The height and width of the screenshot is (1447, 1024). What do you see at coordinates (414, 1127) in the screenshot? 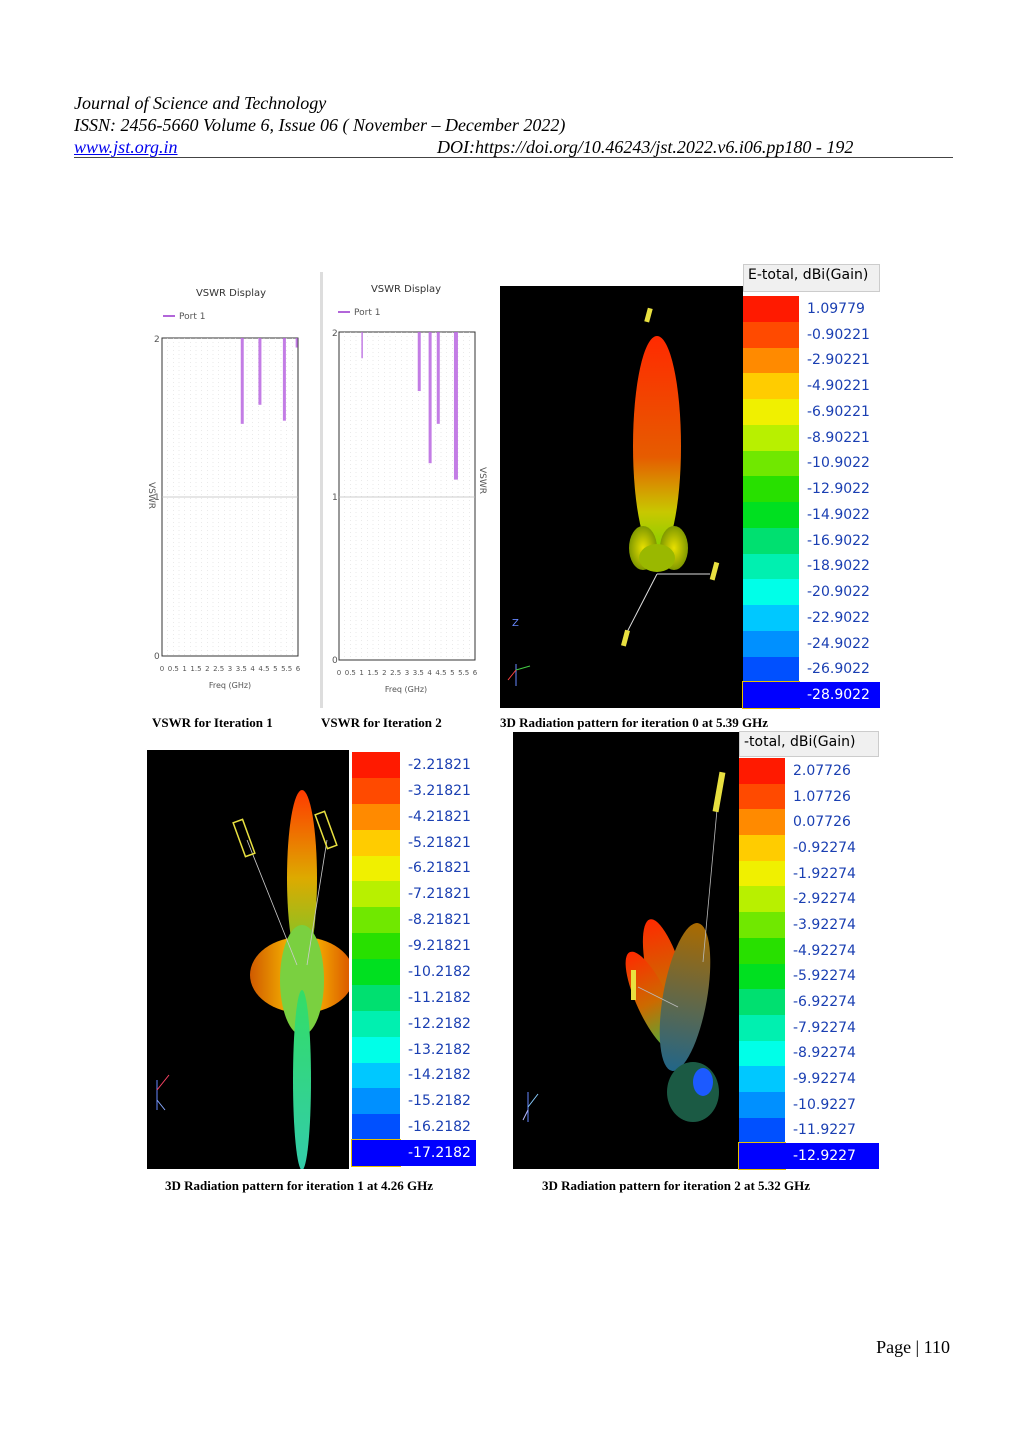
I see `legend-row: -16.2182` at bounding box center [414, 1127].